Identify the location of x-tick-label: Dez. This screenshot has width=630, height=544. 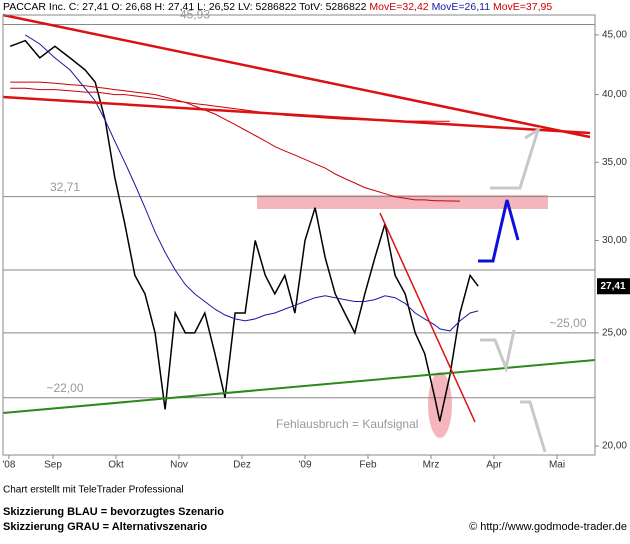
(242, 465).